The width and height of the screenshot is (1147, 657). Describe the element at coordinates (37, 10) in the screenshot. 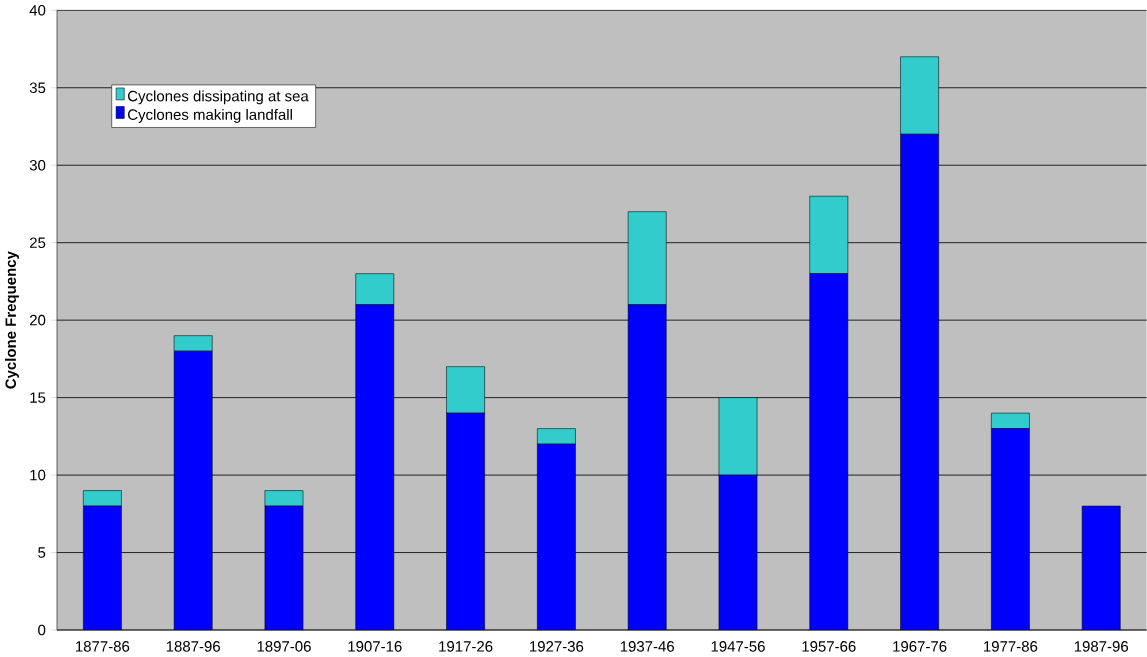

I see `y-tick-label: 40` at that location.